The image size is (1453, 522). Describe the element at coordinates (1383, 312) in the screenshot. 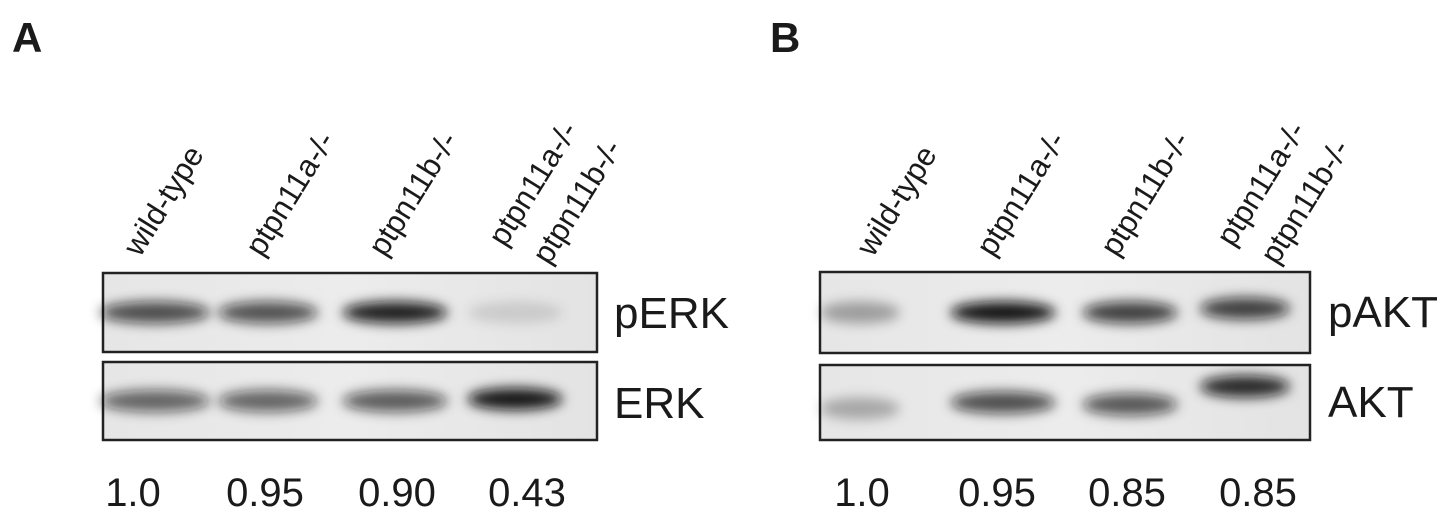

I see `blot-label: pAKT` at that location.